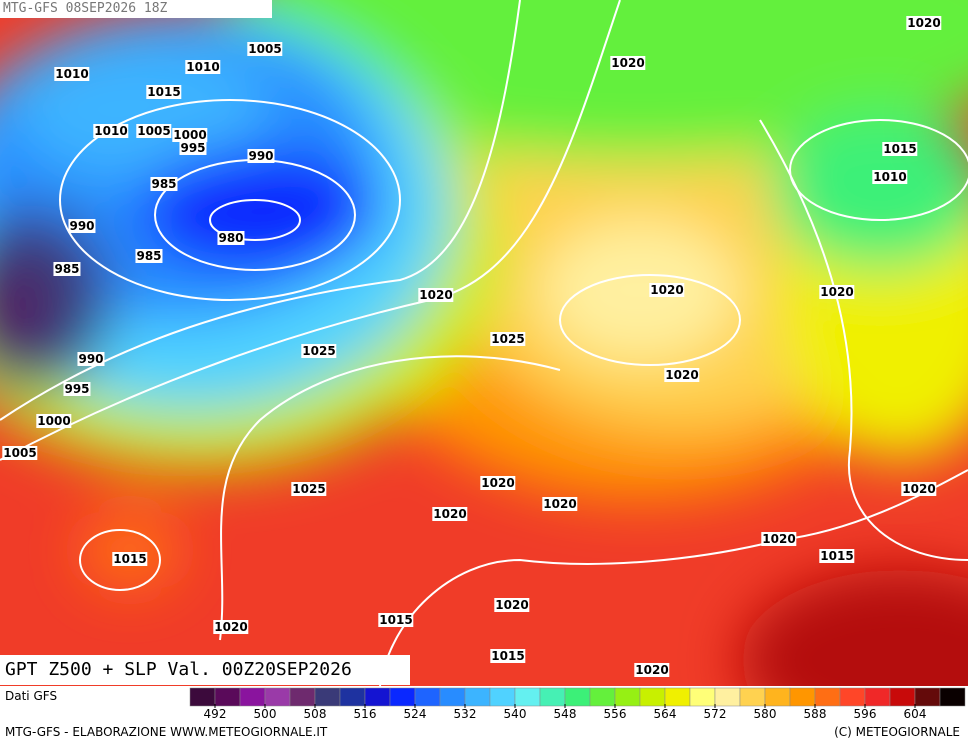 The image size is (968, 745). Describe the element at coordinates (465, 714) in the screenshot. I see `colorbar-tick-label: 532` at that location.